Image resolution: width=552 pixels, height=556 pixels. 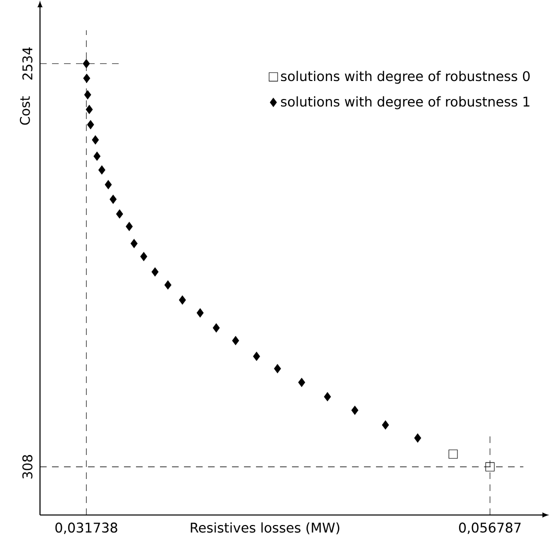 What do you see at coordinates (25, 110) in the screenshot?
I see `y-axis-title: Cost` at bounding box center [25, 110].